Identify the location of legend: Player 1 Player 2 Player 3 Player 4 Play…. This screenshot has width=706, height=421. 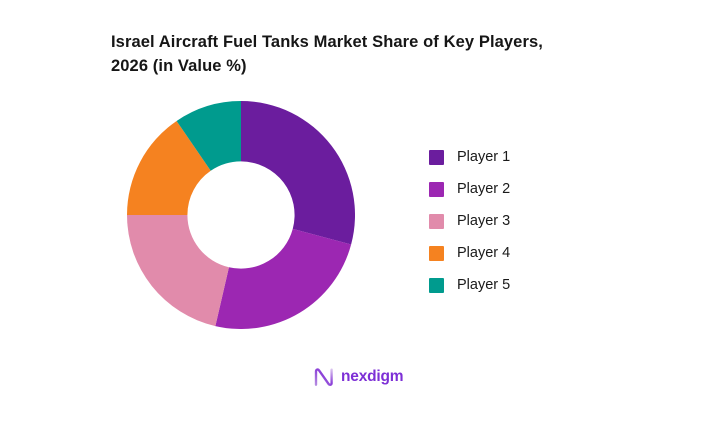
(514, 221).